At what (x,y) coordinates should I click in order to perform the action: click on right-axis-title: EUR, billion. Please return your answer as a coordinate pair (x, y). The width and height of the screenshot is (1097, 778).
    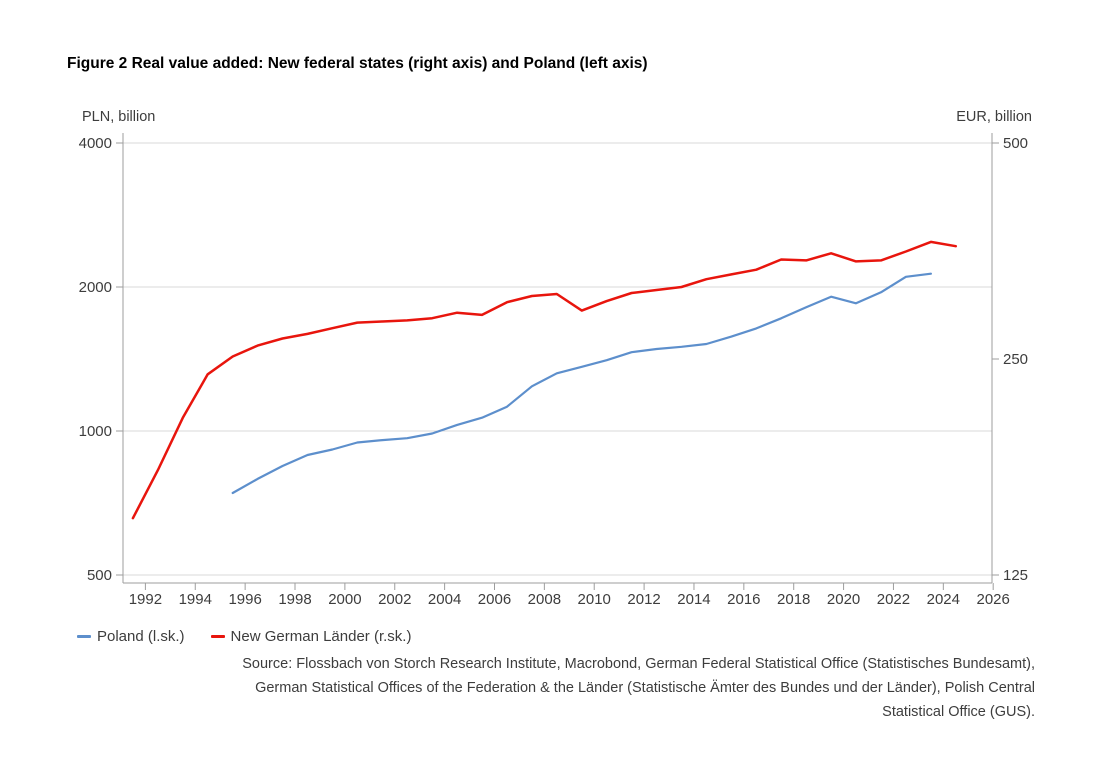
    Looking at the image, I should click on (994, 117).